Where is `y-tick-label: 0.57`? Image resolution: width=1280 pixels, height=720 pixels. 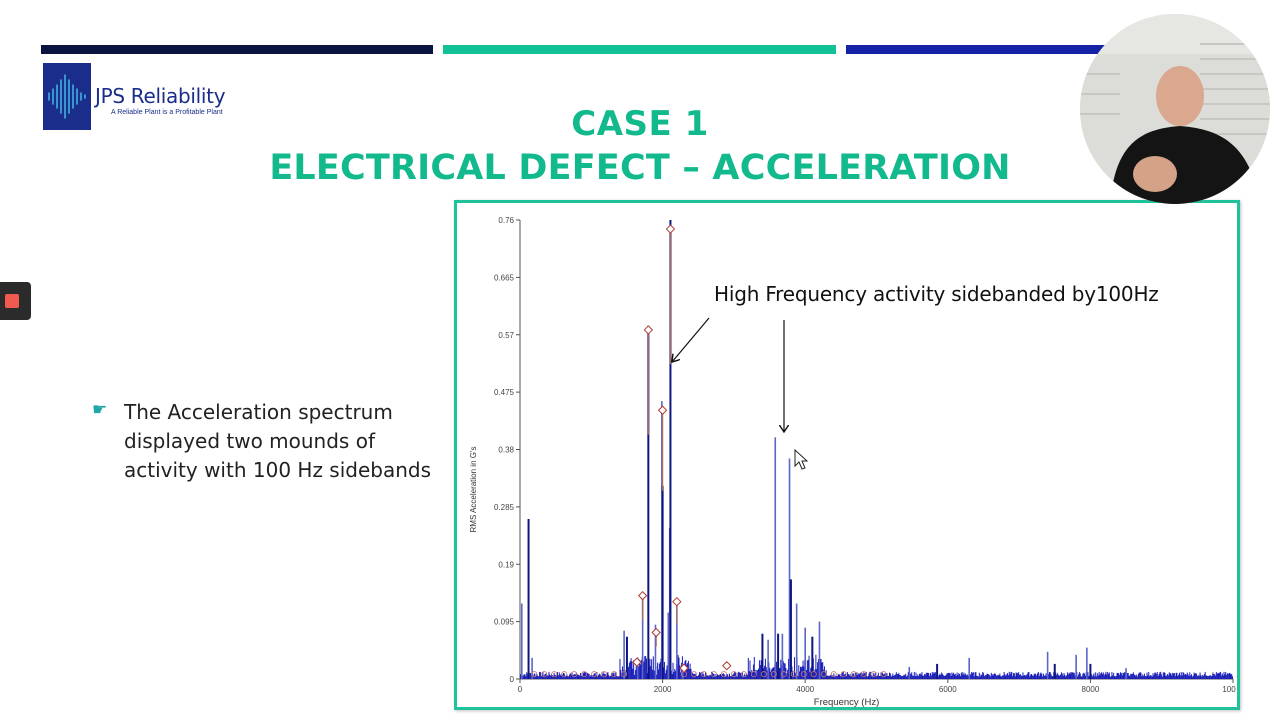 y-tick-label: 0.57 is located at coordinates (506, 335).